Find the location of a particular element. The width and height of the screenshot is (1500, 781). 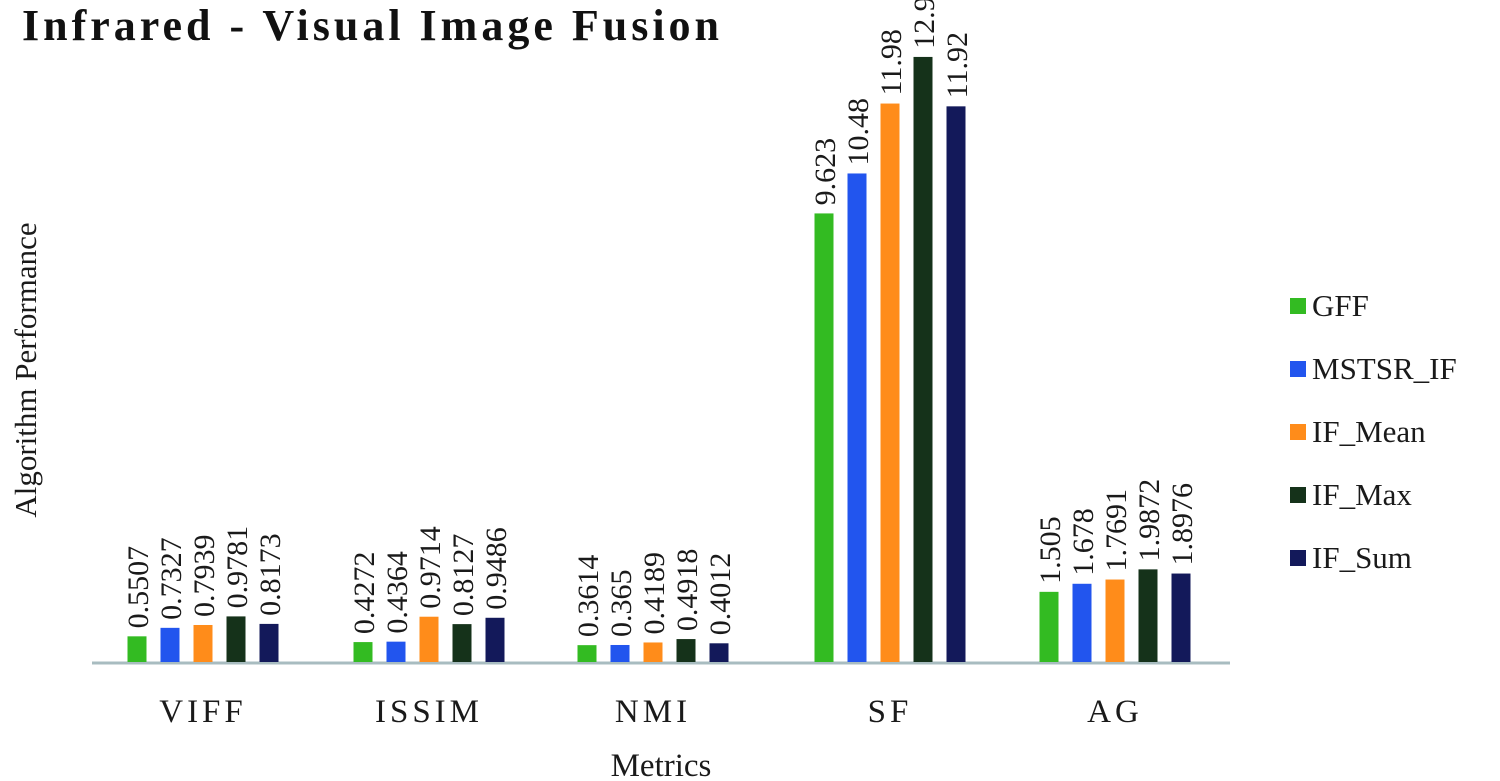

bar-viff-if-mean is located at coordinates (203, 643).